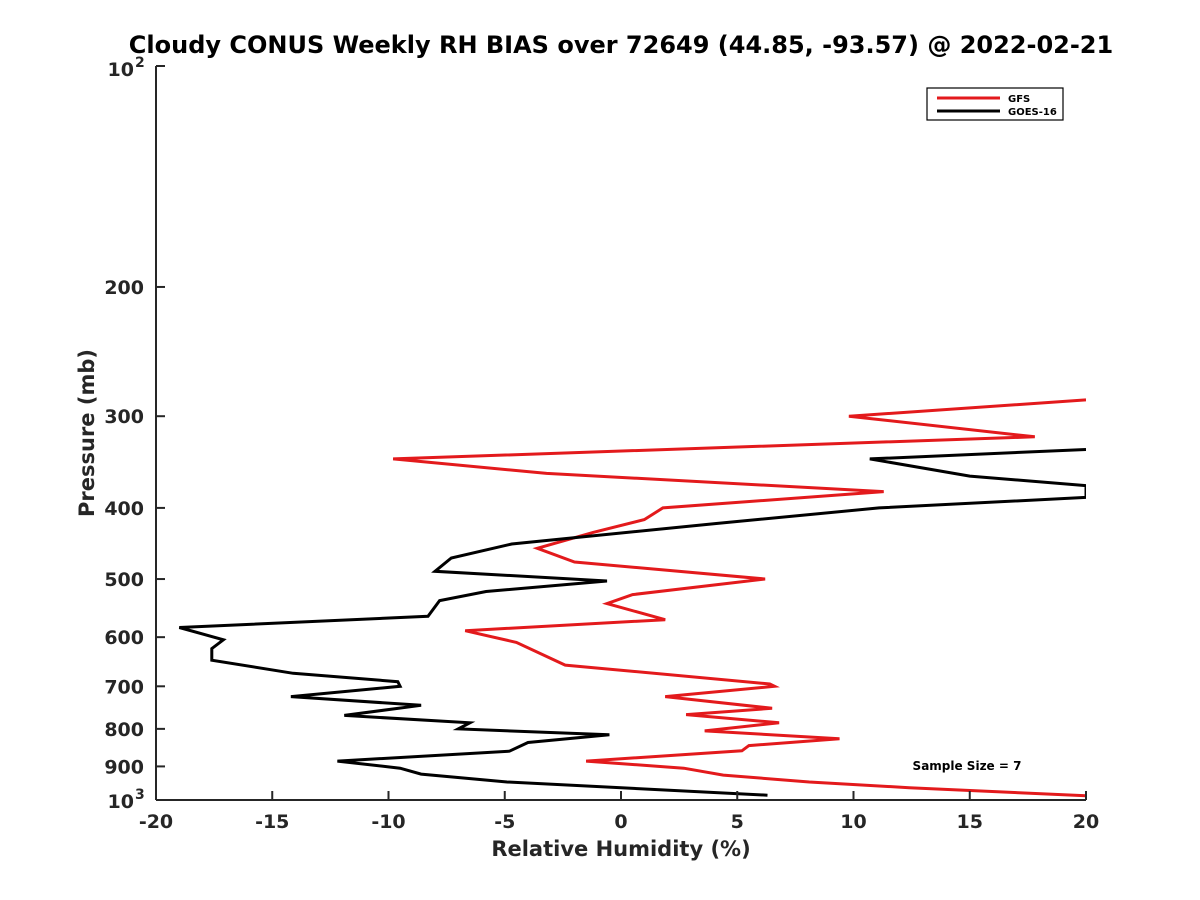  I want to click on x-tick-label: 20, so click(1086, 822).